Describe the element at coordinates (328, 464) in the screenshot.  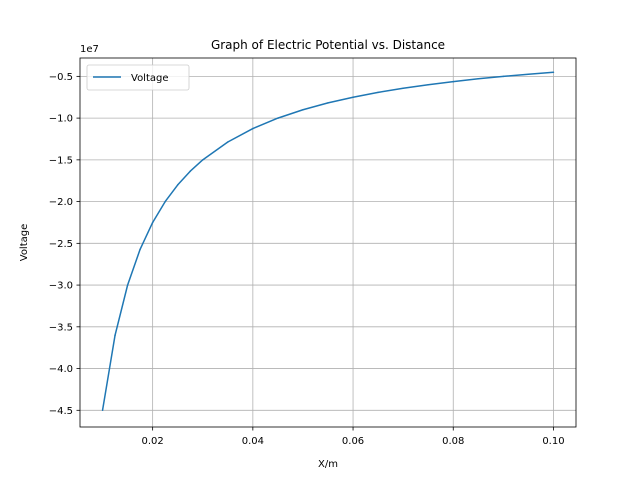
I see `x-axis-label: X/m` at that location.